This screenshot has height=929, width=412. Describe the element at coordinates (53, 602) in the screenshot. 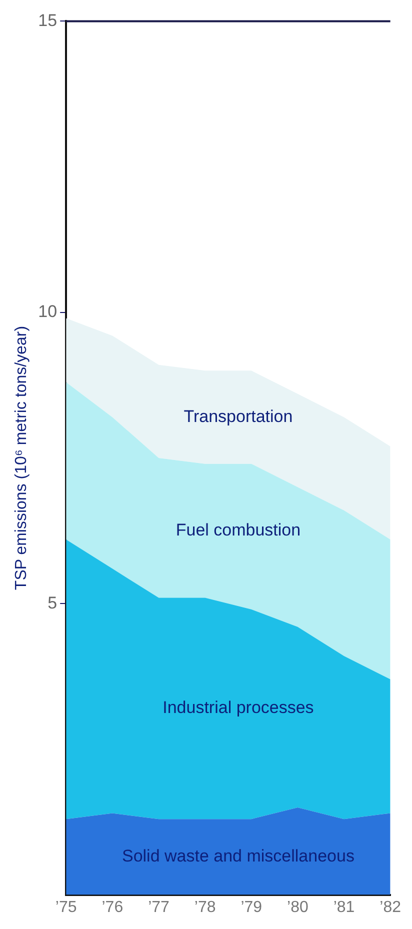

I see `y-tick-label: 5` at that location.